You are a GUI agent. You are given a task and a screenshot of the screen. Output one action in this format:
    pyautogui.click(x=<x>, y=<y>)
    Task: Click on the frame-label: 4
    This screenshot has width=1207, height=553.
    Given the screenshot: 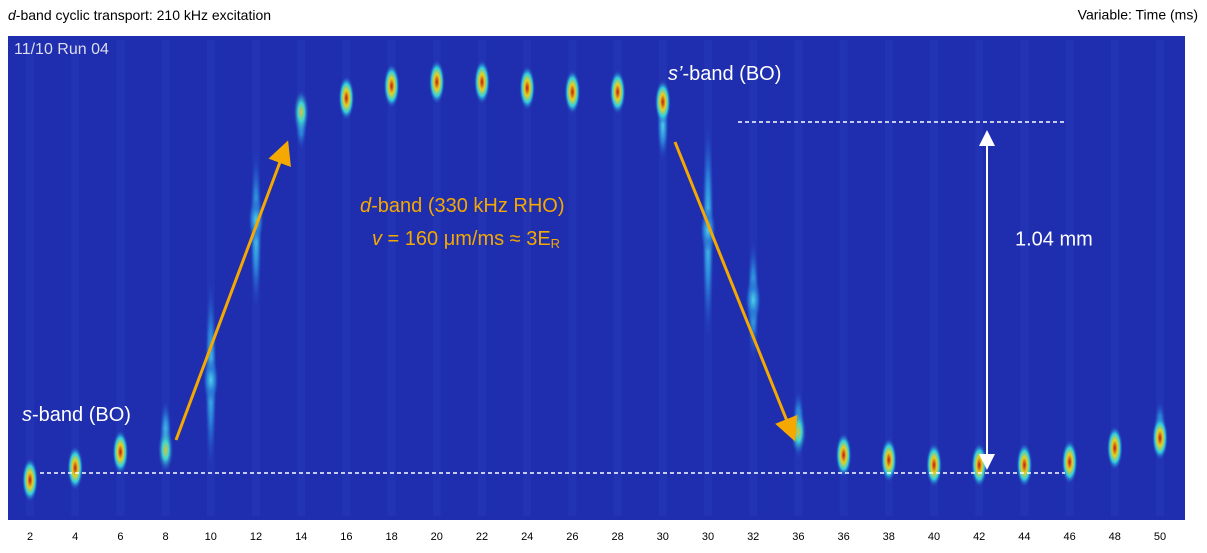 What is the action you would take?
    pyautogui.click(x=75, y=537)
    